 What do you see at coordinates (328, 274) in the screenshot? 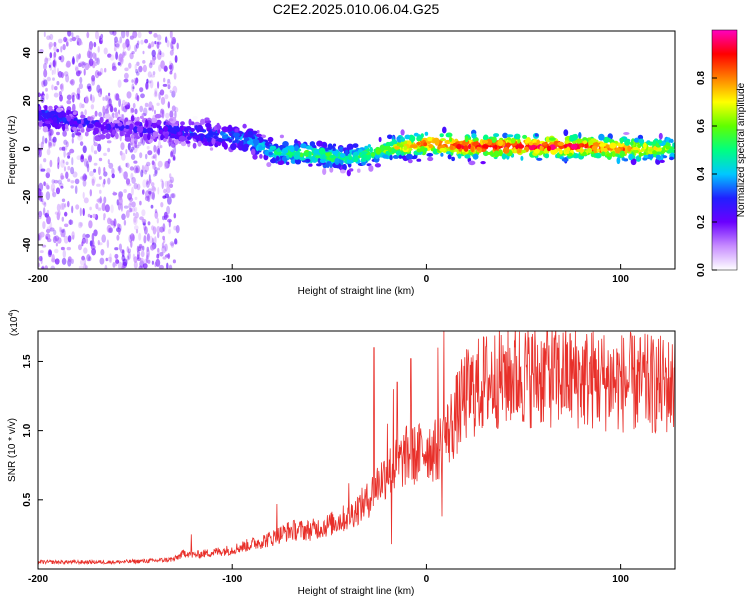
I see `spectrogram-x-ticks: -200 -100 0 100` at bounding box center [328, 274].